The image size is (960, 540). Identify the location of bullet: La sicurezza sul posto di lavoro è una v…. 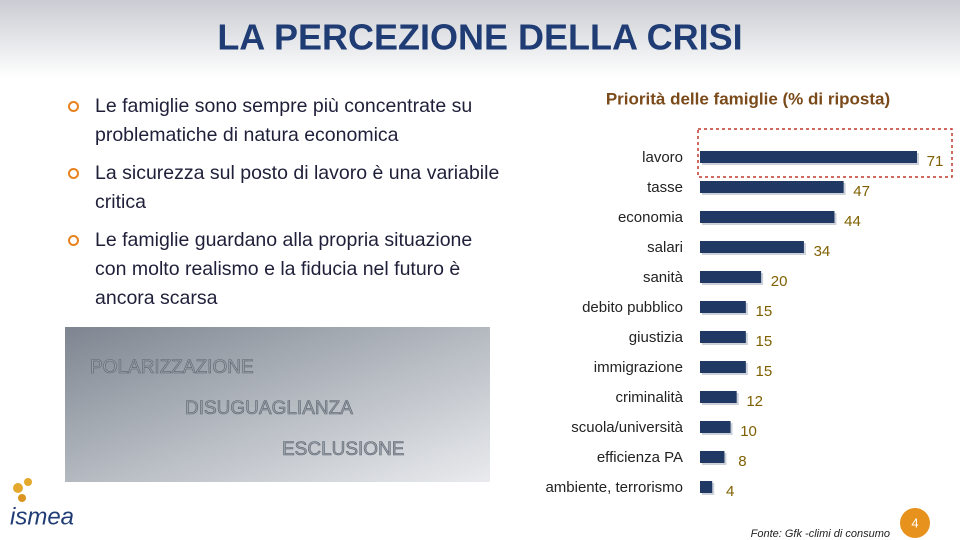
(288, 188).